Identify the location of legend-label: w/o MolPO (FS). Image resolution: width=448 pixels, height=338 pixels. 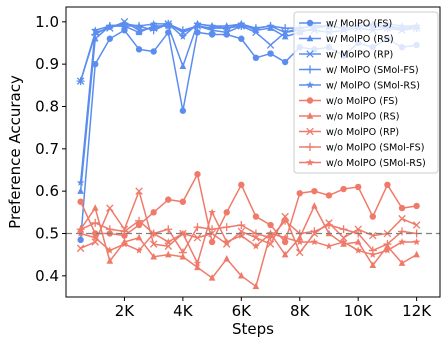
(362, 101).